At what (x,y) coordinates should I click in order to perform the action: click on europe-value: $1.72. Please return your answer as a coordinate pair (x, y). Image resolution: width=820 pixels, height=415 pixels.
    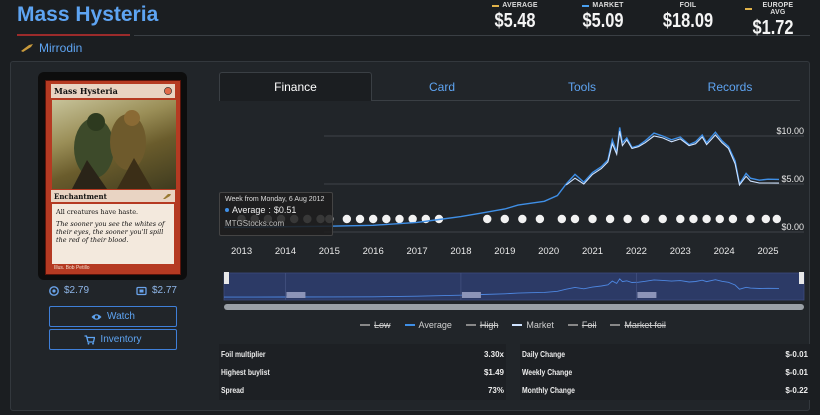
    Looking at the image, I should click on (773, 28).